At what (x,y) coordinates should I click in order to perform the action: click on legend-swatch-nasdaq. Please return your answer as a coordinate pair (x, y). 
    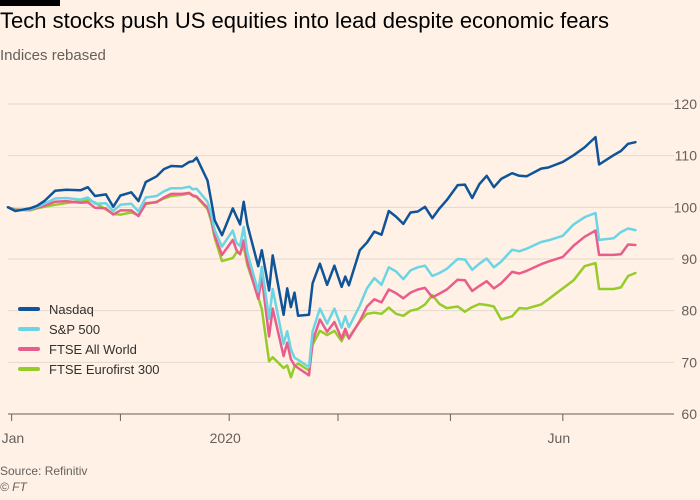
    Looking at the image, I should click on (29, 309).